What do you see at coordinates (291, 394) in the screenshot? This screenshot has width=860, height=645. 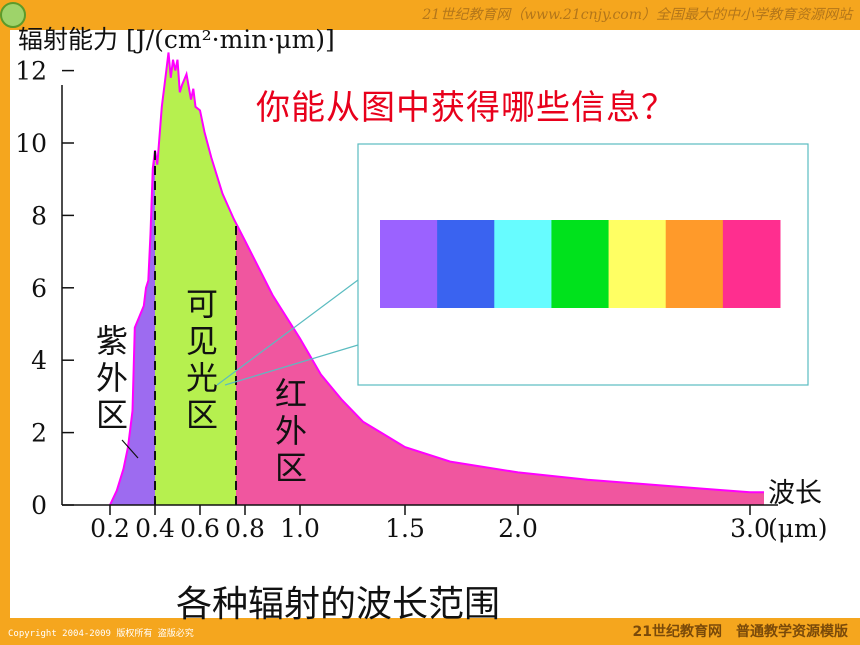 I see `region-label-char: 红` at bounding box center [291, 394].